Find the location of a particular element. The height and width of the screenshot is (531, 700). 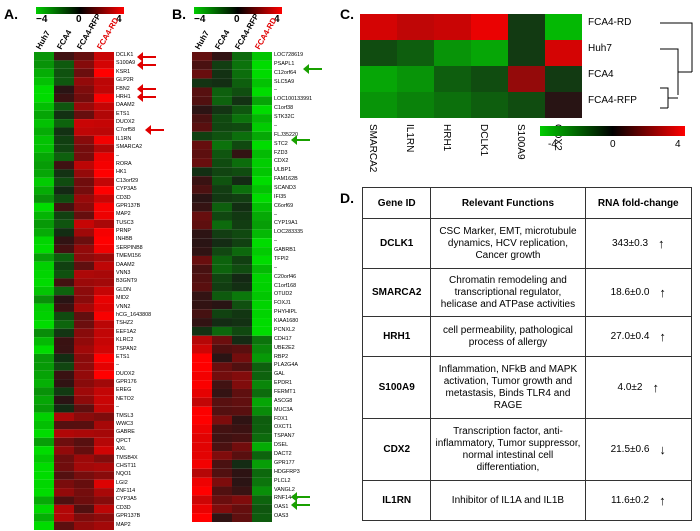

panel-c-col-smarca2: SMARCA2 is located at coordinates (372, 148).